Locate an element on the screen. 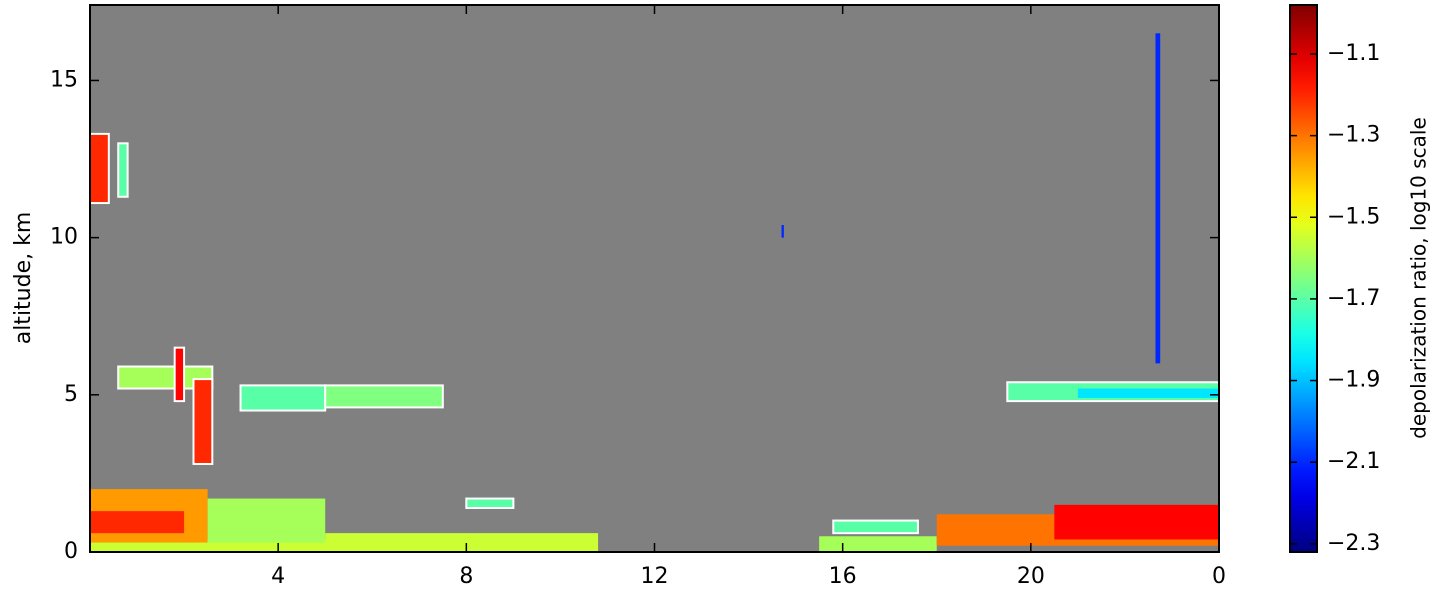 This screenshot has width=1446, height=593. x-tick-label: 0 is located at coordinates (1219, 576).